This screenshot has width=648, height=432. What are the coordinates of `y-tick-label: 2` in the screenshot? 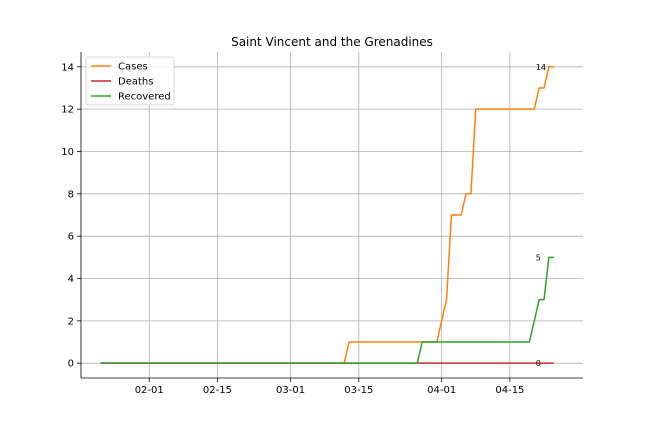 It's located at (71, 321).